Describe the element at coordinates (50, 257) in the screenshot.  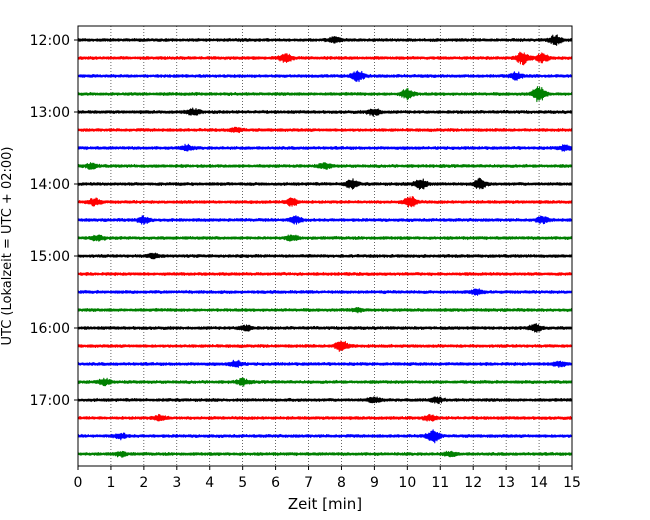
I see `y-tick-label: 15:00` at that location.